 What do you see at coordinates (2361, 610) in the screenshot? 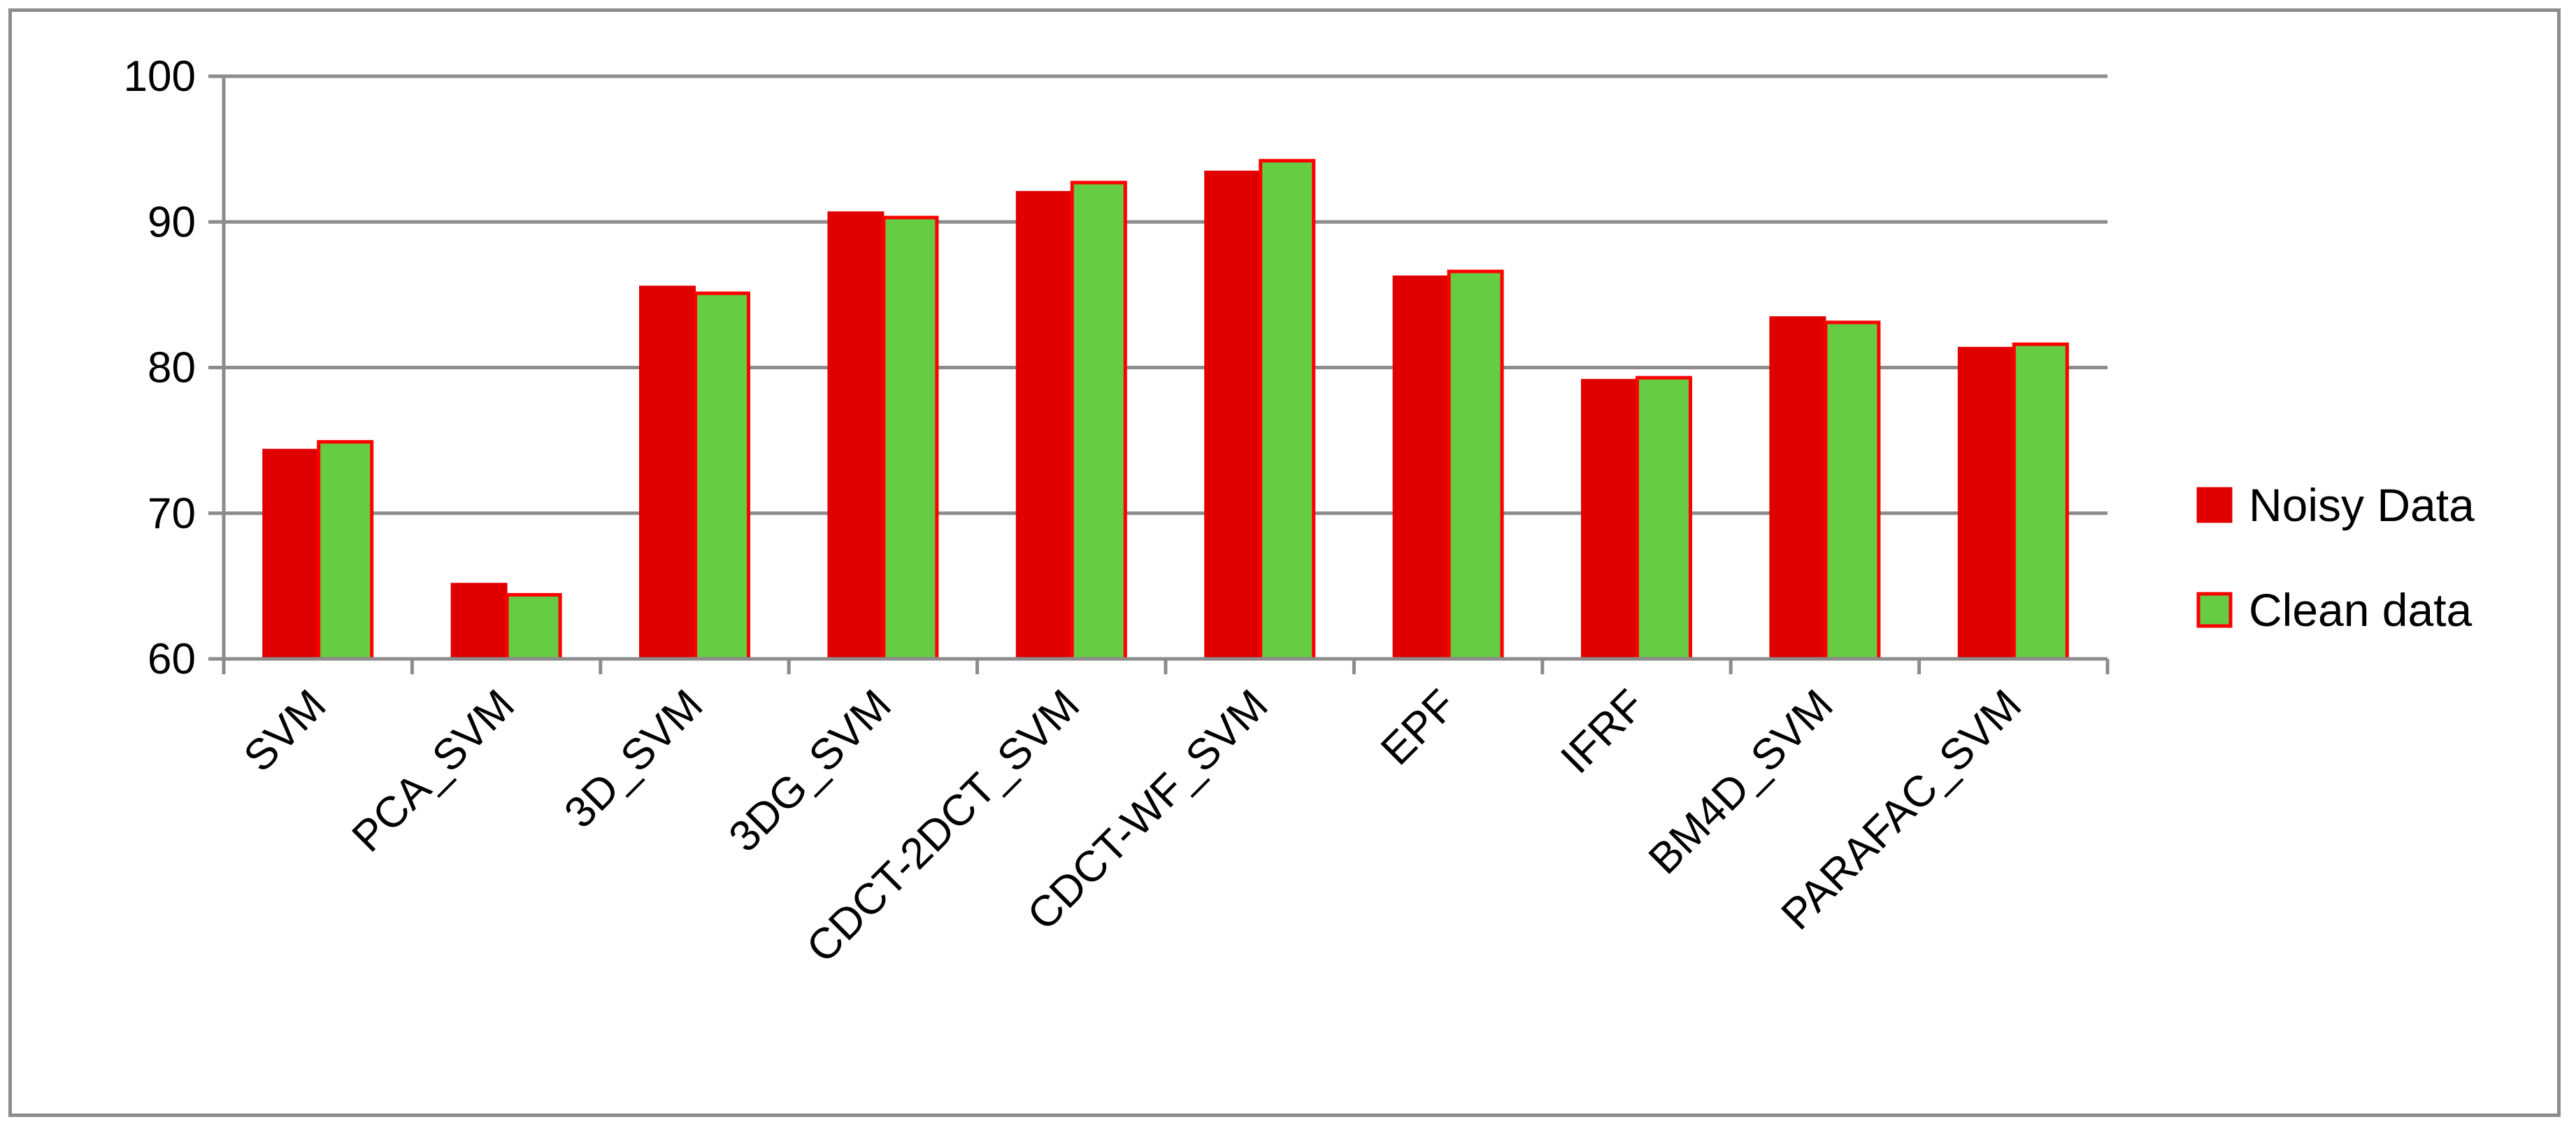
I see `legend-label-clean: Clean data` at bounding box center [2361, 610].